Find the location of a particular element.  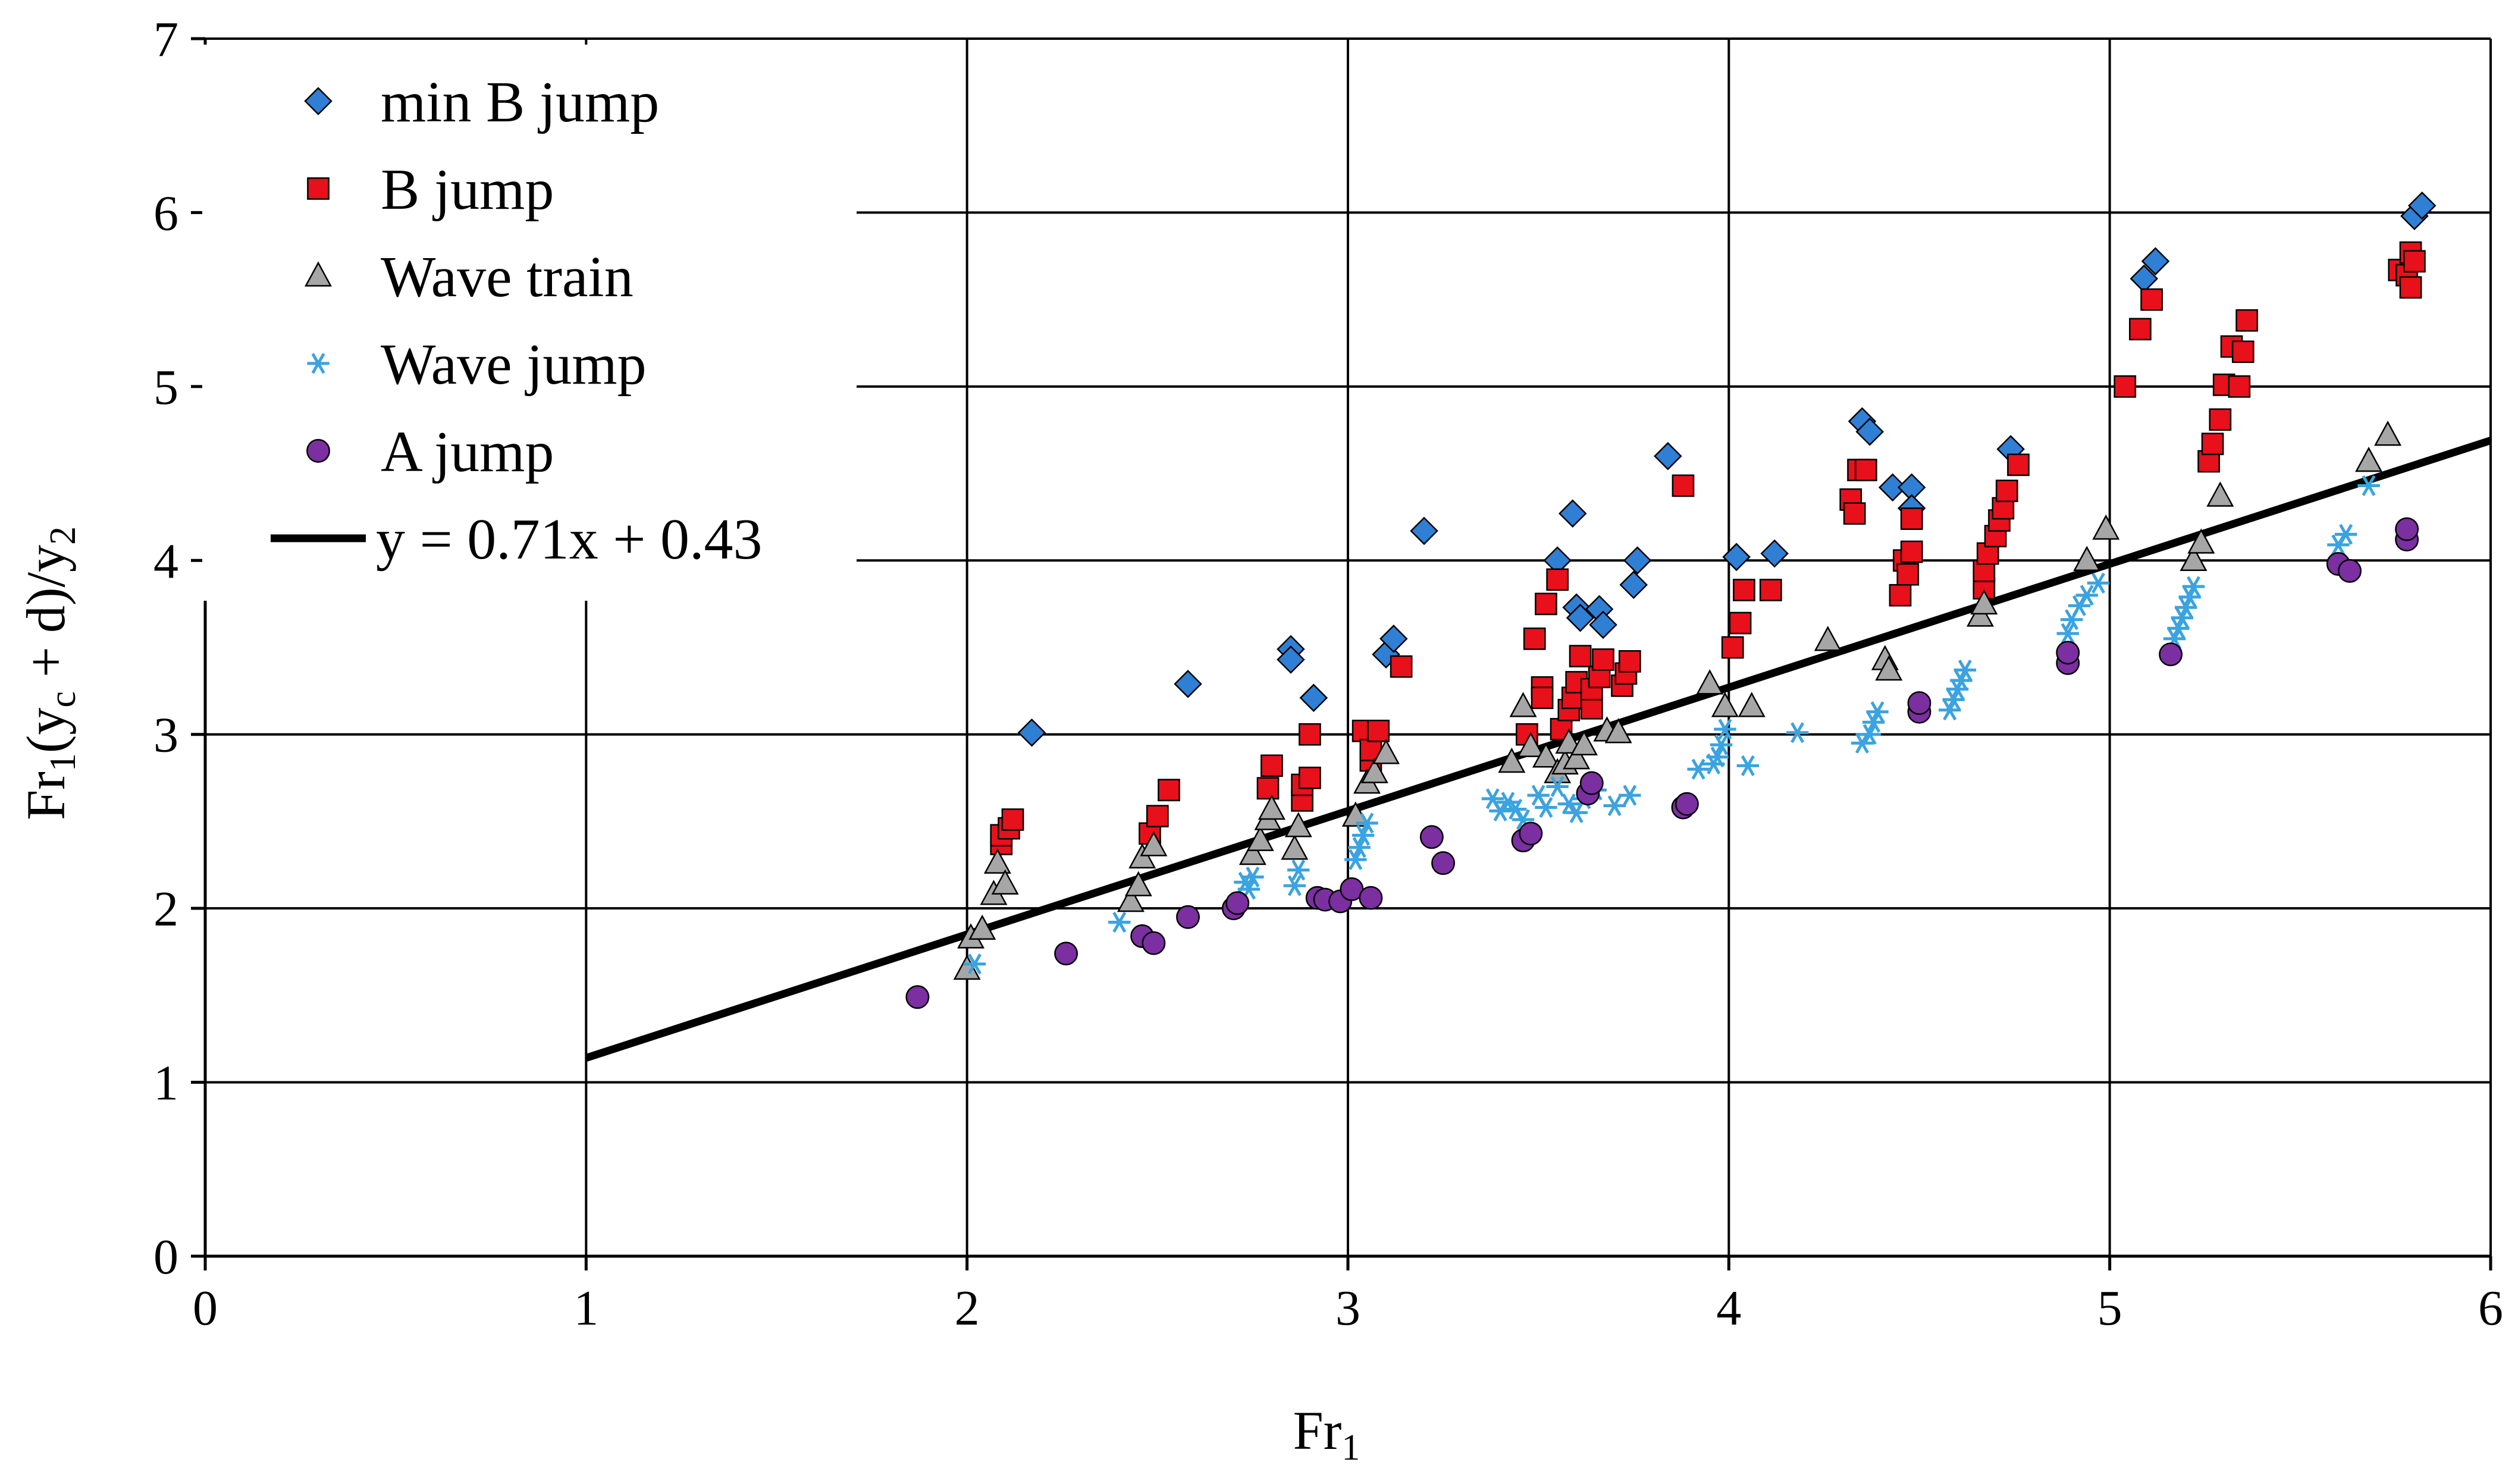

x-axis-title-main: Fr is located at coordinates (1318, 1430).